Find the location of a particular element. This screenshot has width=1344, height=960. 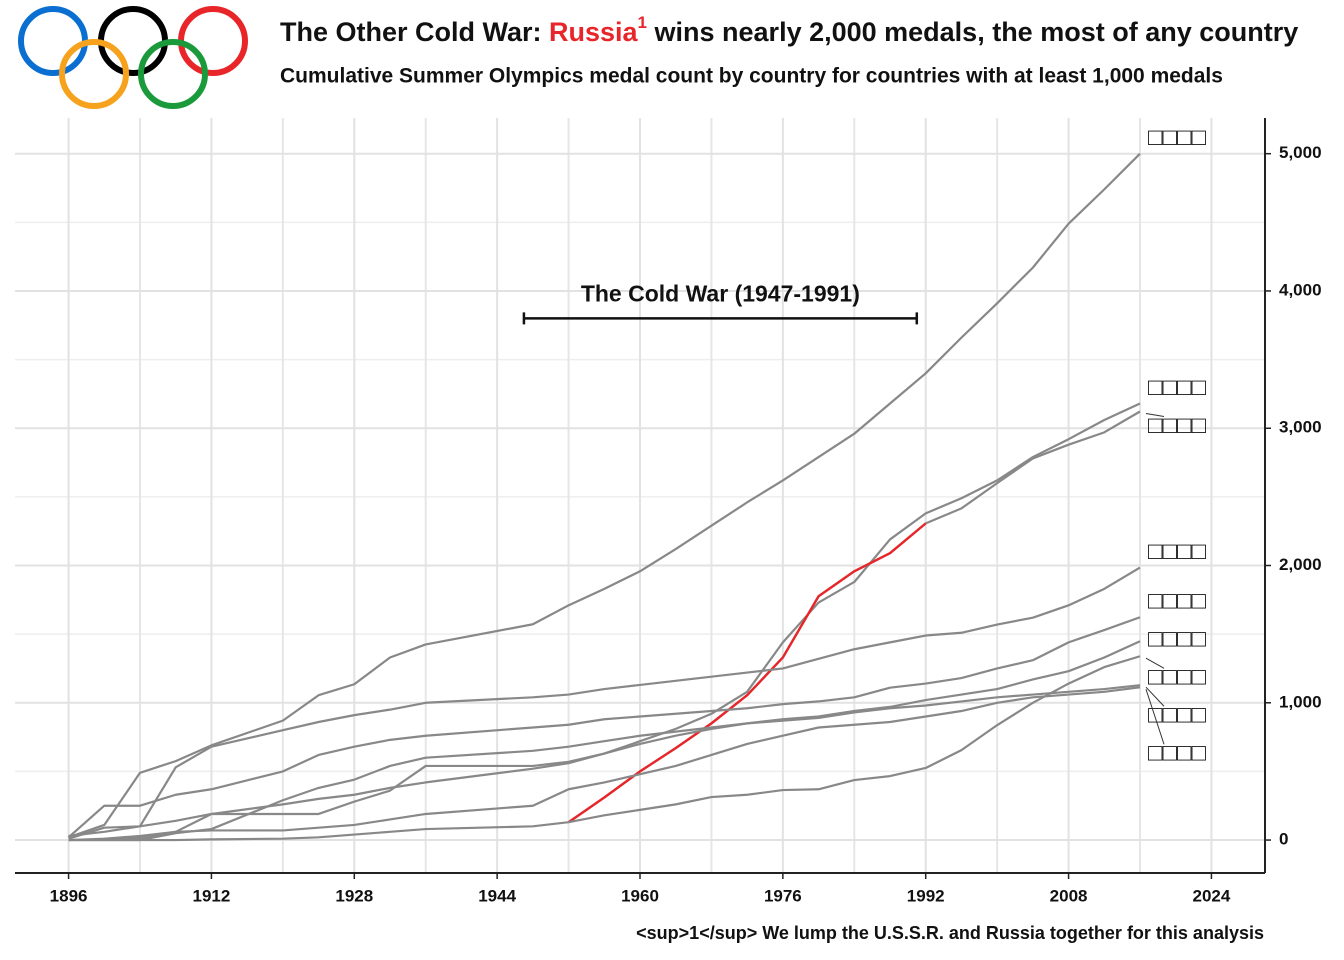

title-text: The Other Cold War: is located at coordinates (414, 32).